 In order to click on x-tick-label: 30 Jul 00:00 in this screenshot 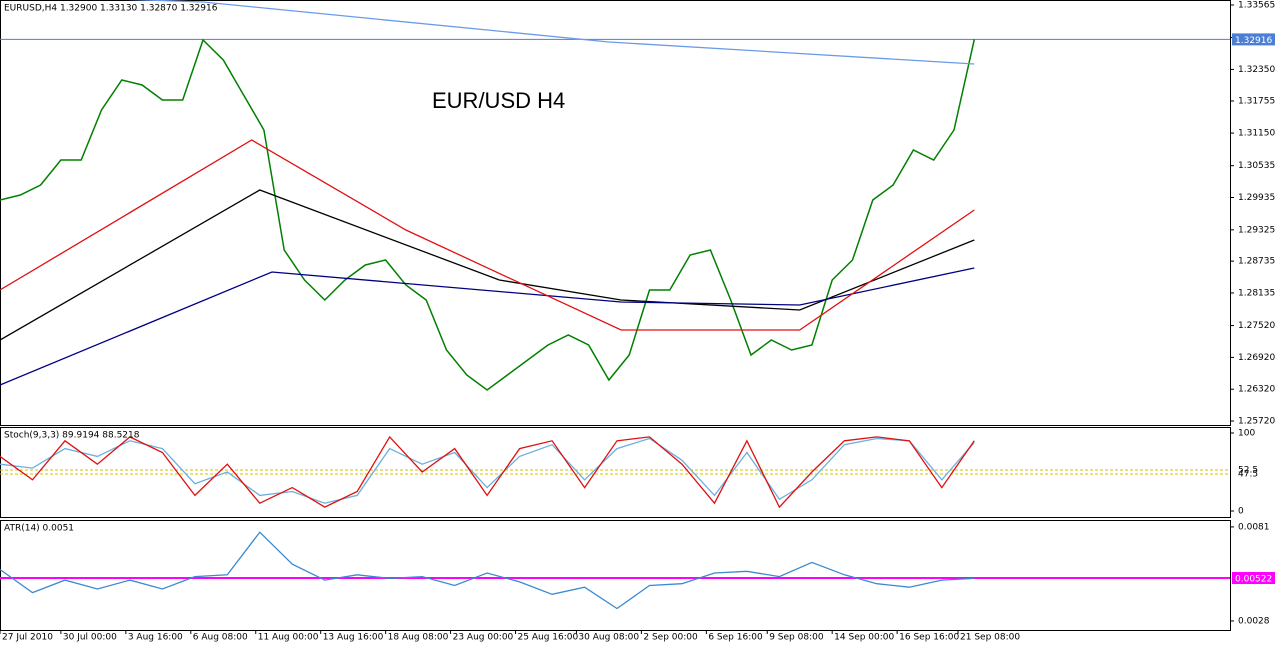, I will do `click(90, 638)`.